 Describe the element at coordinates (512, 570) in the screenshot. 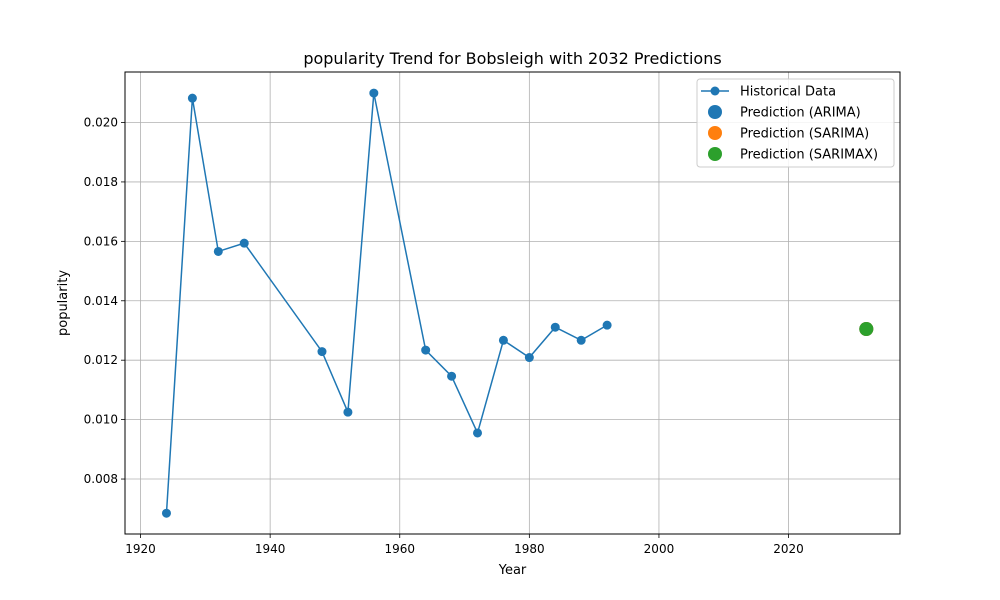

I see `x-axis-label: Year` at that location.